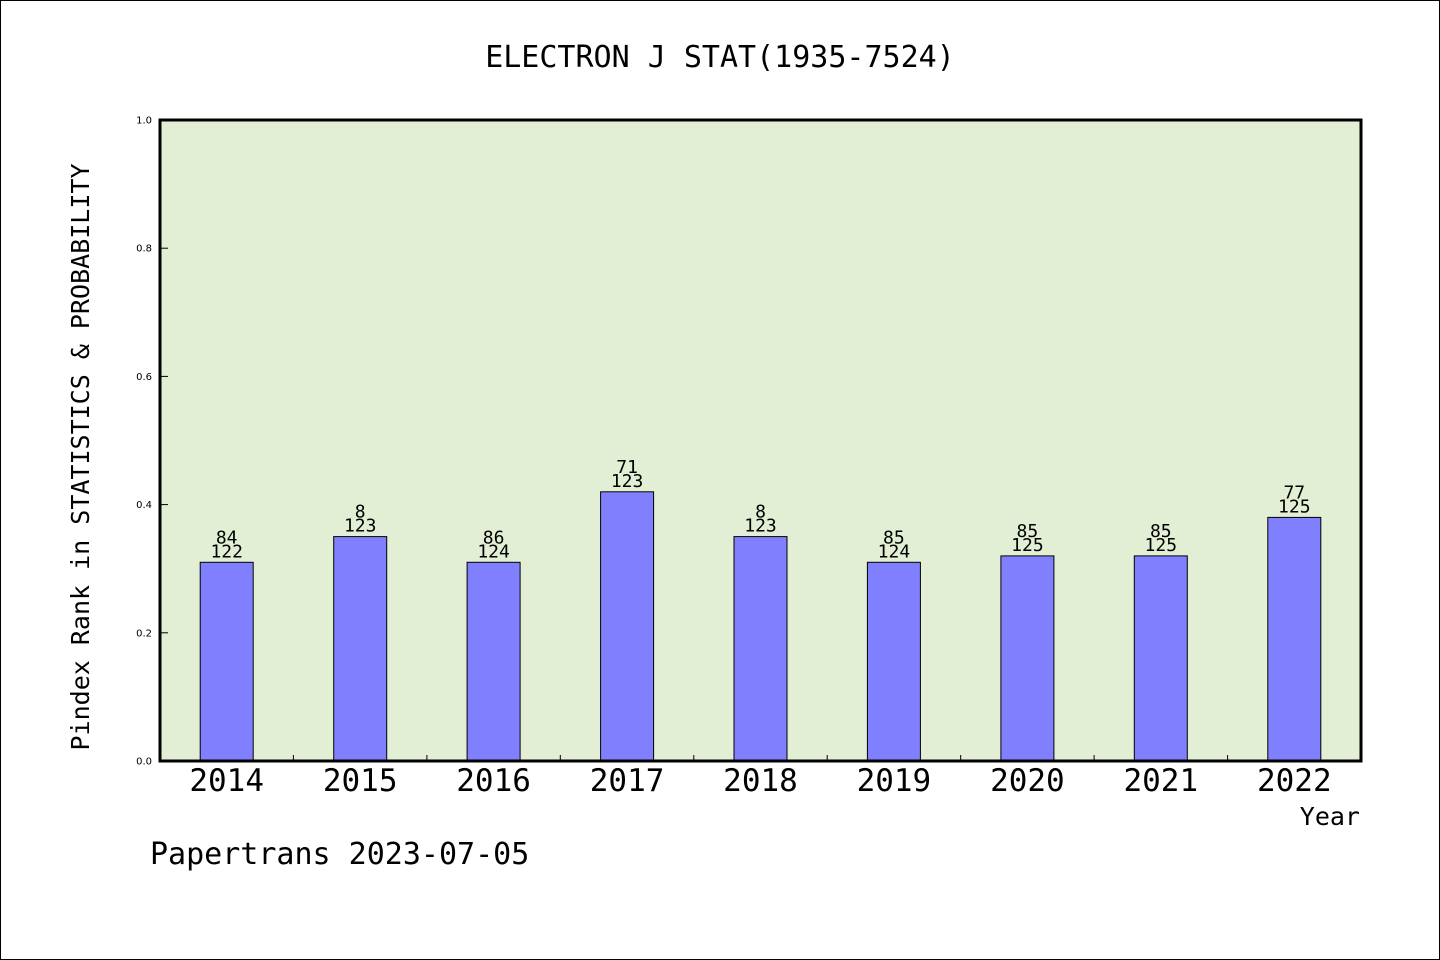 The image size is (1440, 960). What do you see at coordinates (360, 781) in the screenshot?
I see `x-tick-label-2015: 2015` at bounding box center [360, 781].